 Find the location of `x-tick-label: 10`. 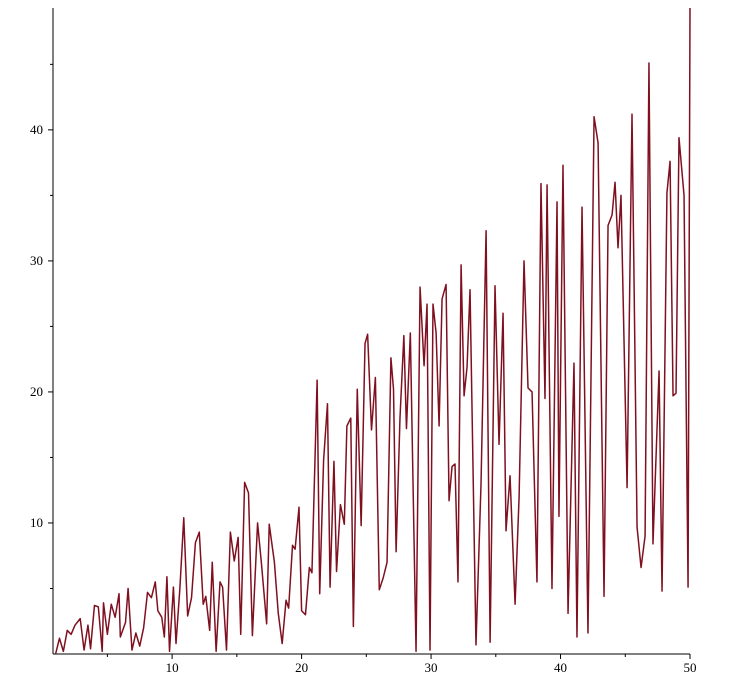

x-tick-label: 10 is located at coordinates (172, 667).